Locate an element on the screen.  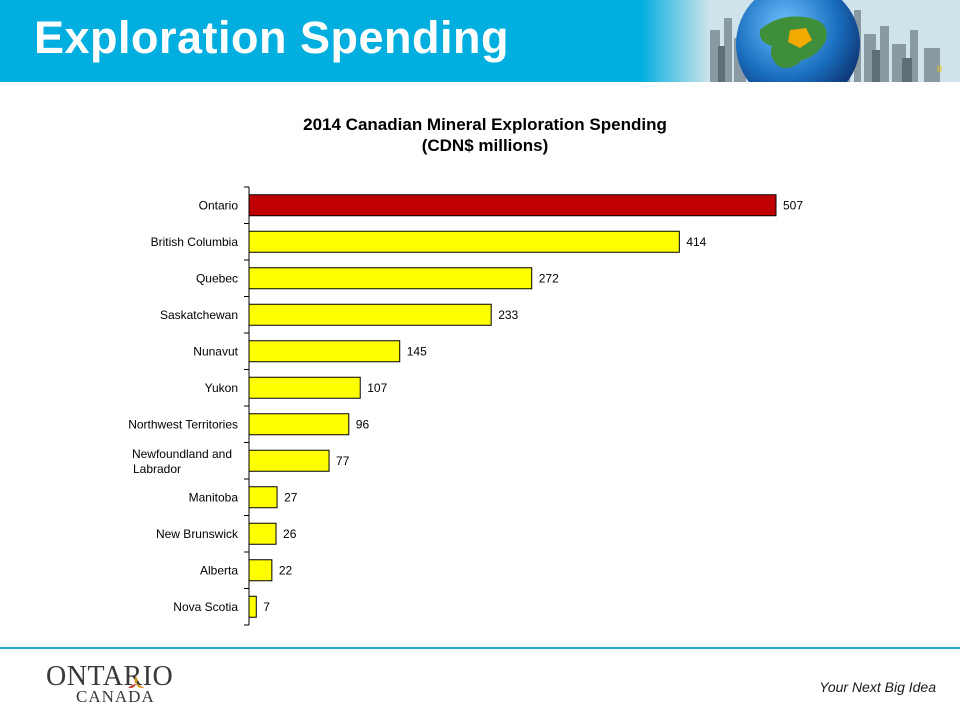
header-bar: Exploration Spending is located at coordinates (480, 41).